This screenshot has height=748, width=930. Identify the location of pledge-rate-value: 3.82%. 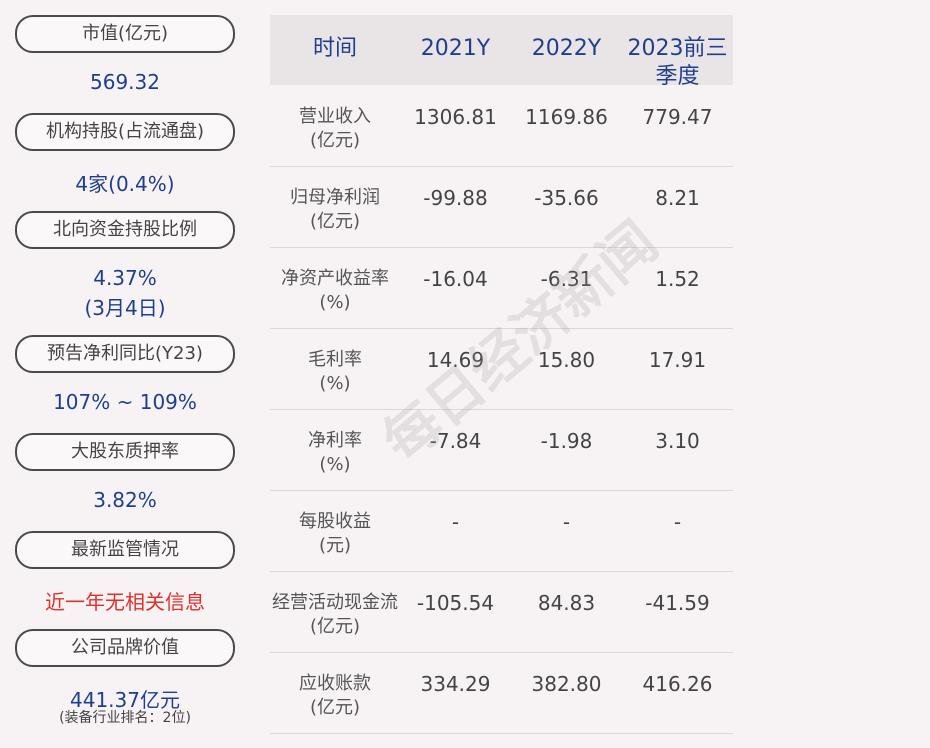
(125, 500).